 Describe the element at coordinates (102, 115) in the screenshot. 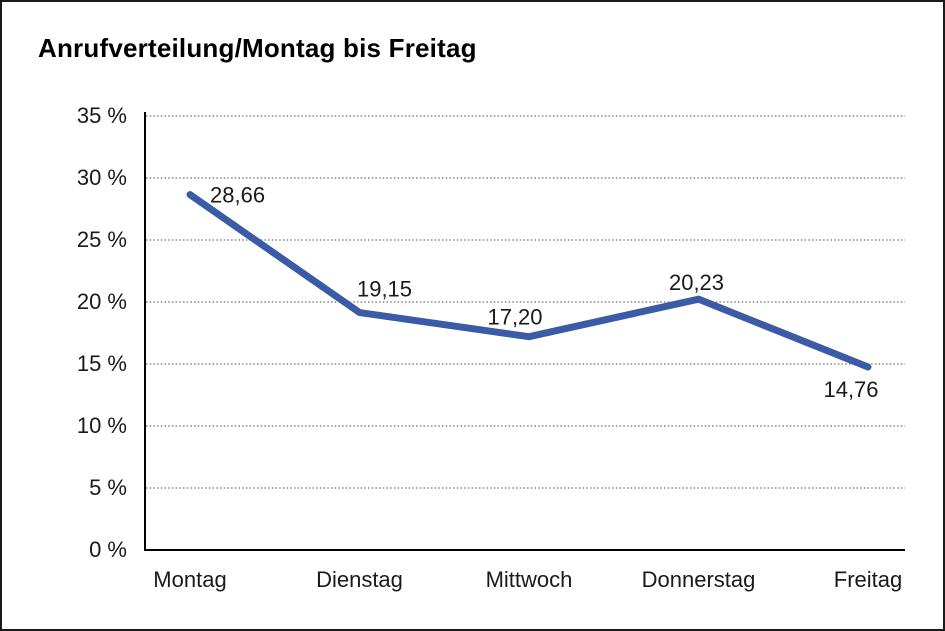

I see `y-tick-label: 35 %` at that location.